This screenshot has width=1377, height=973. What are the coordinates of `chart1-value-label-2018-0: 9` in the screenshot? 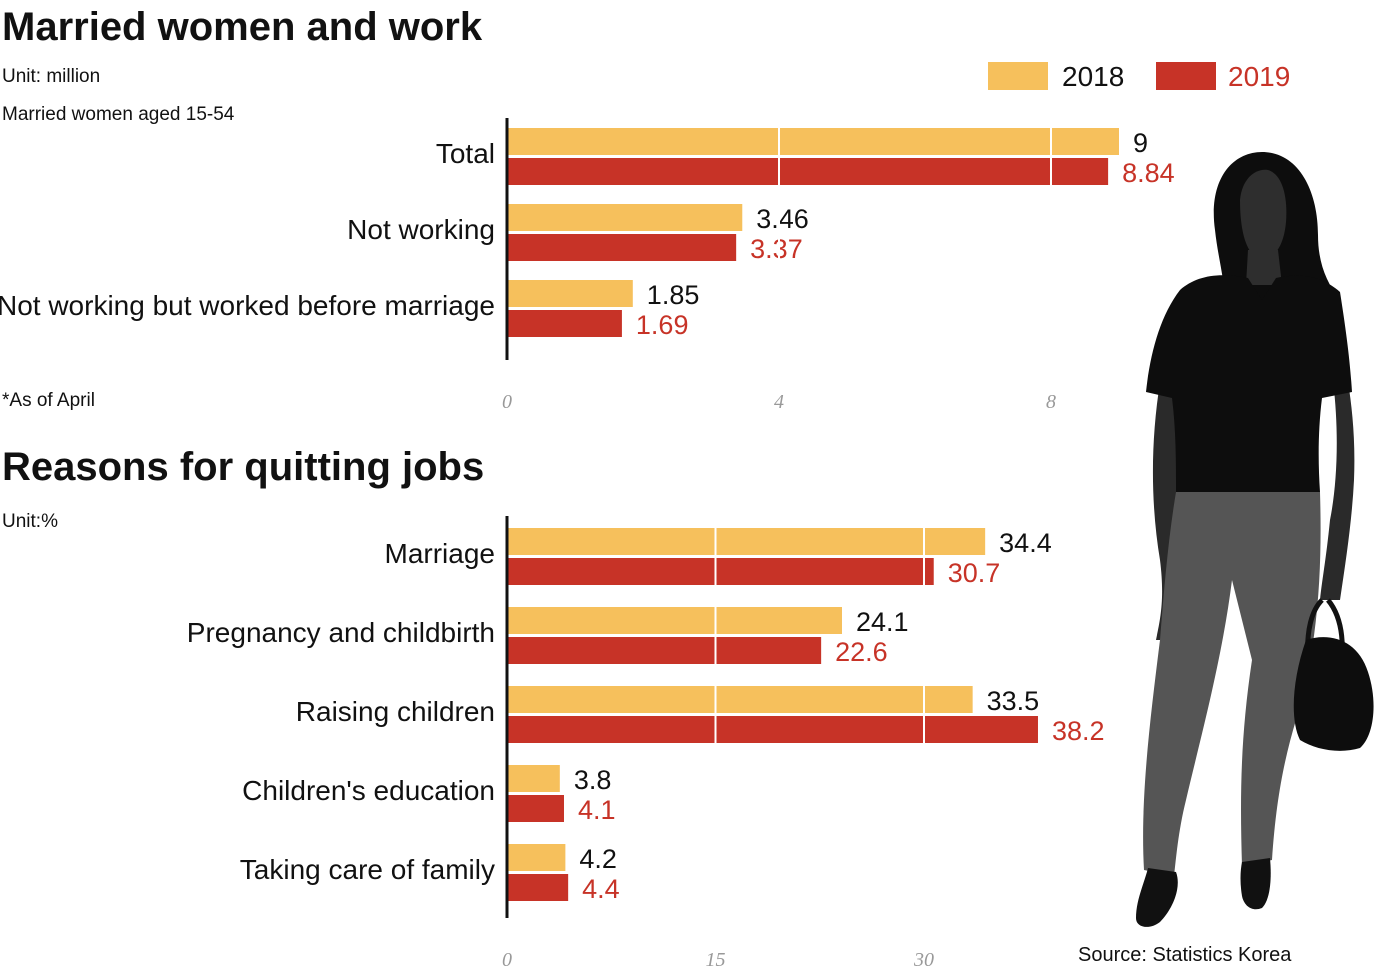 It's located at (1140, 143).